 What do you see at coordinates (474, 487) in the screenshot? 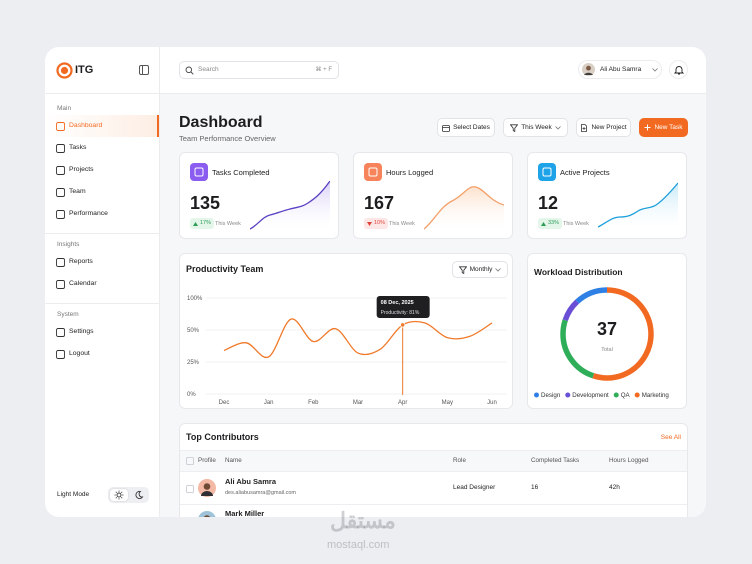
I see `contributor-role: Lead Designer` at bounding box center [474, 487].